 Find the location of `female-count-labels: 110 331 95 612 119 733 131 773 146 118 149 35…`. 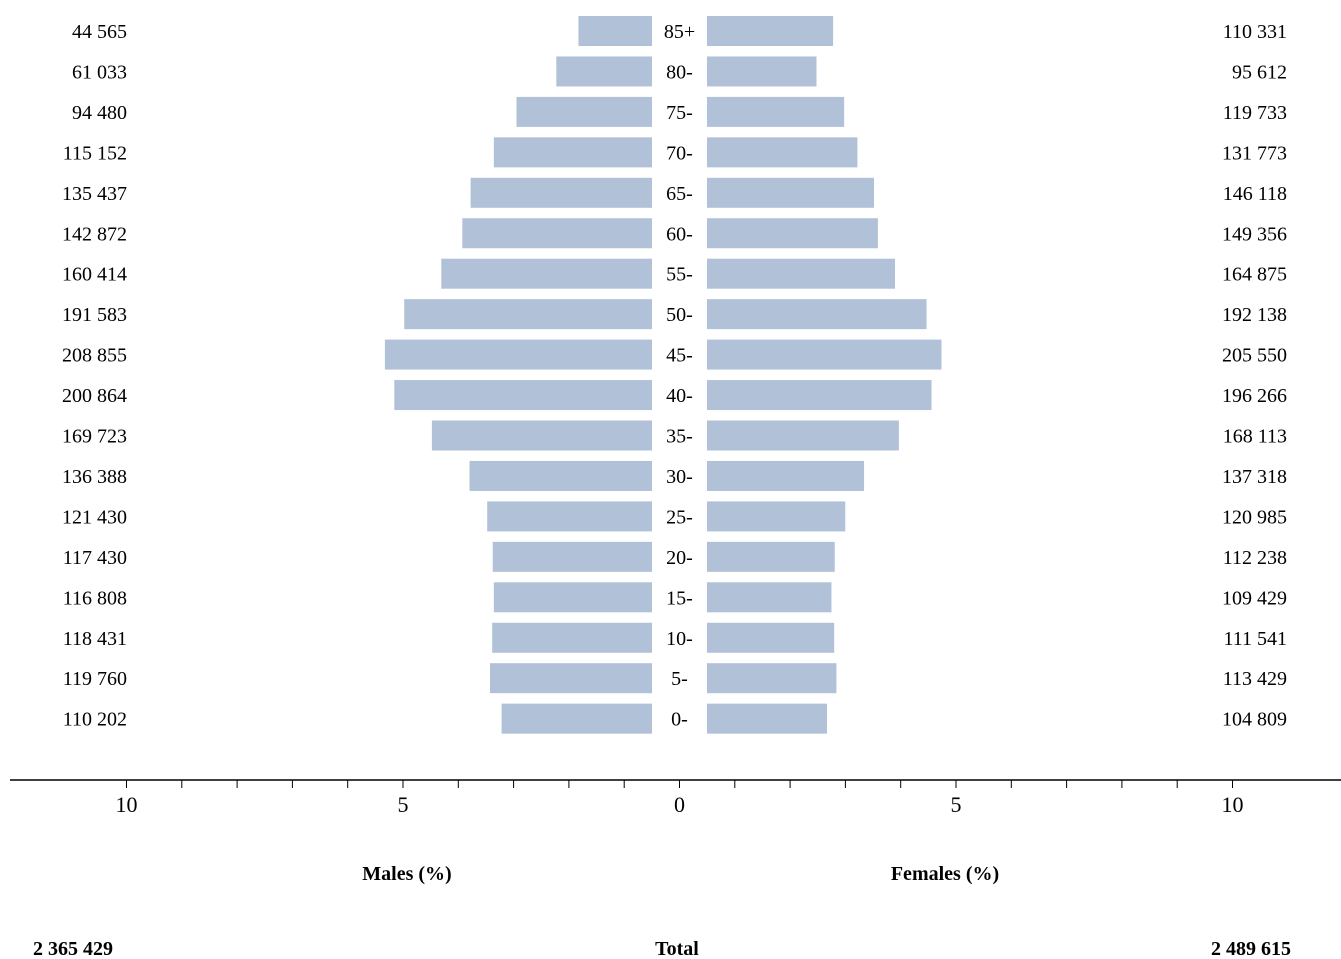

female-count-labels: 110 331 95 612 119 733 131 773 146 118 149 35… is located at coordinates (1254, 376).